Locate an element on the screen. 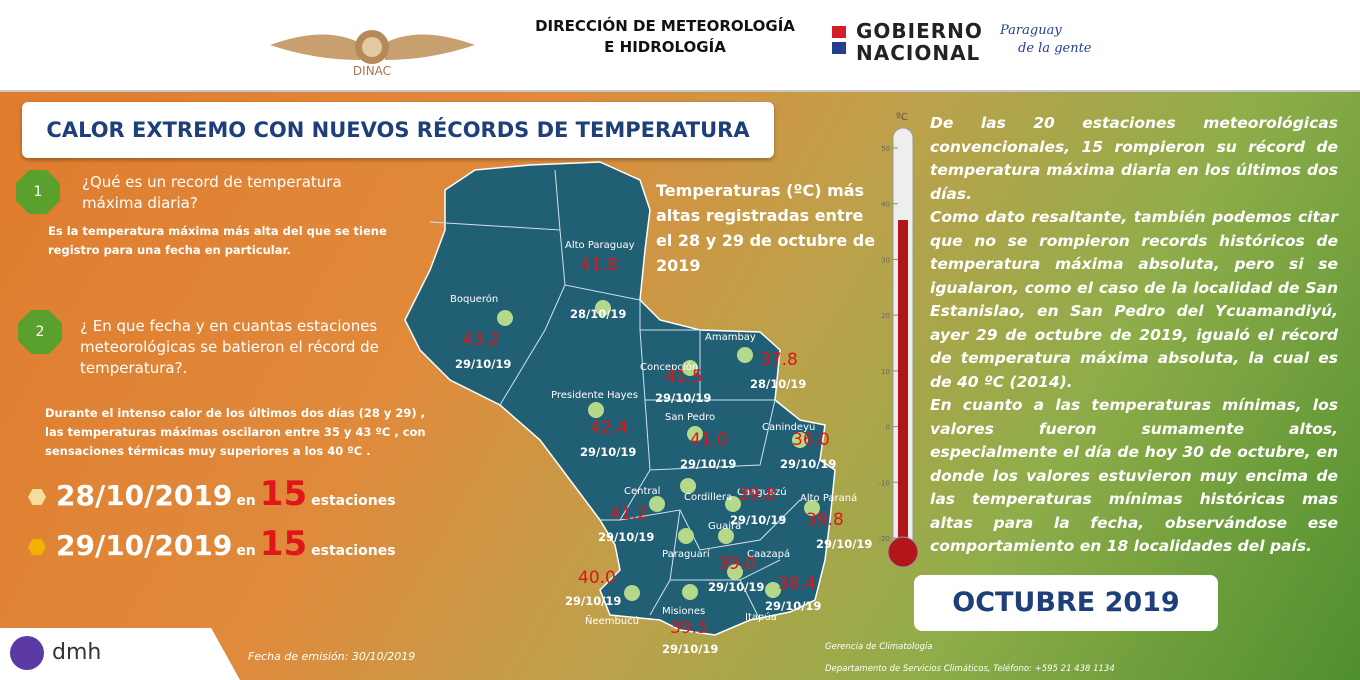 The image size is (1360, 680). thermometer-bulb is located at coordinates (903, 552).